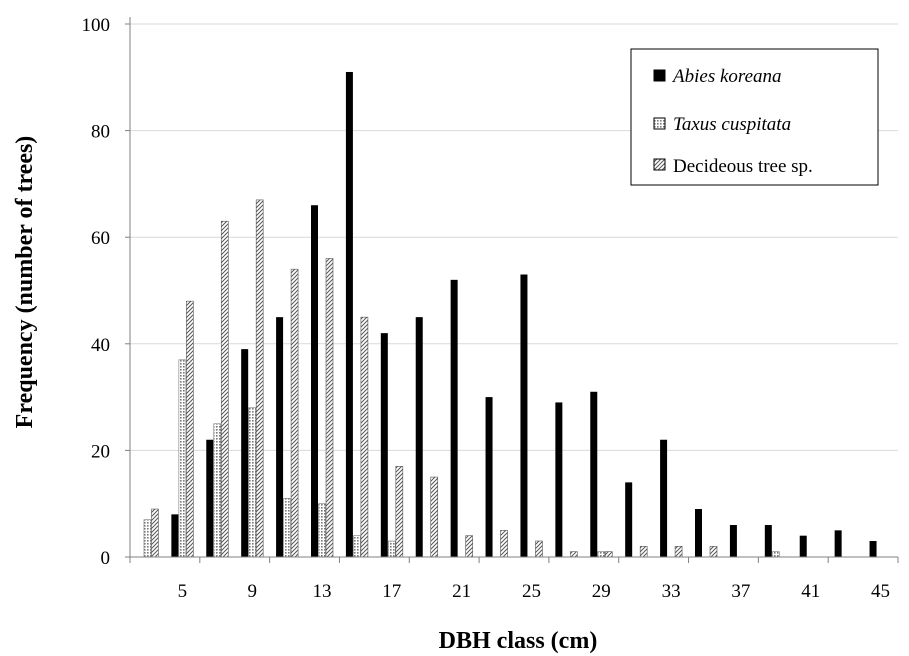  I want to click on y-tick-label: 0, so click(106, 558).